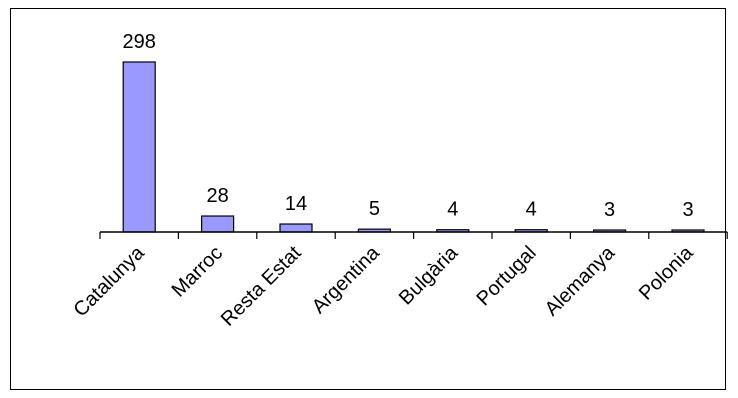  What do you see at coordinates (296, 204) in the screenshot?
I see `data-label: 14` at bounding box center [296, 204].